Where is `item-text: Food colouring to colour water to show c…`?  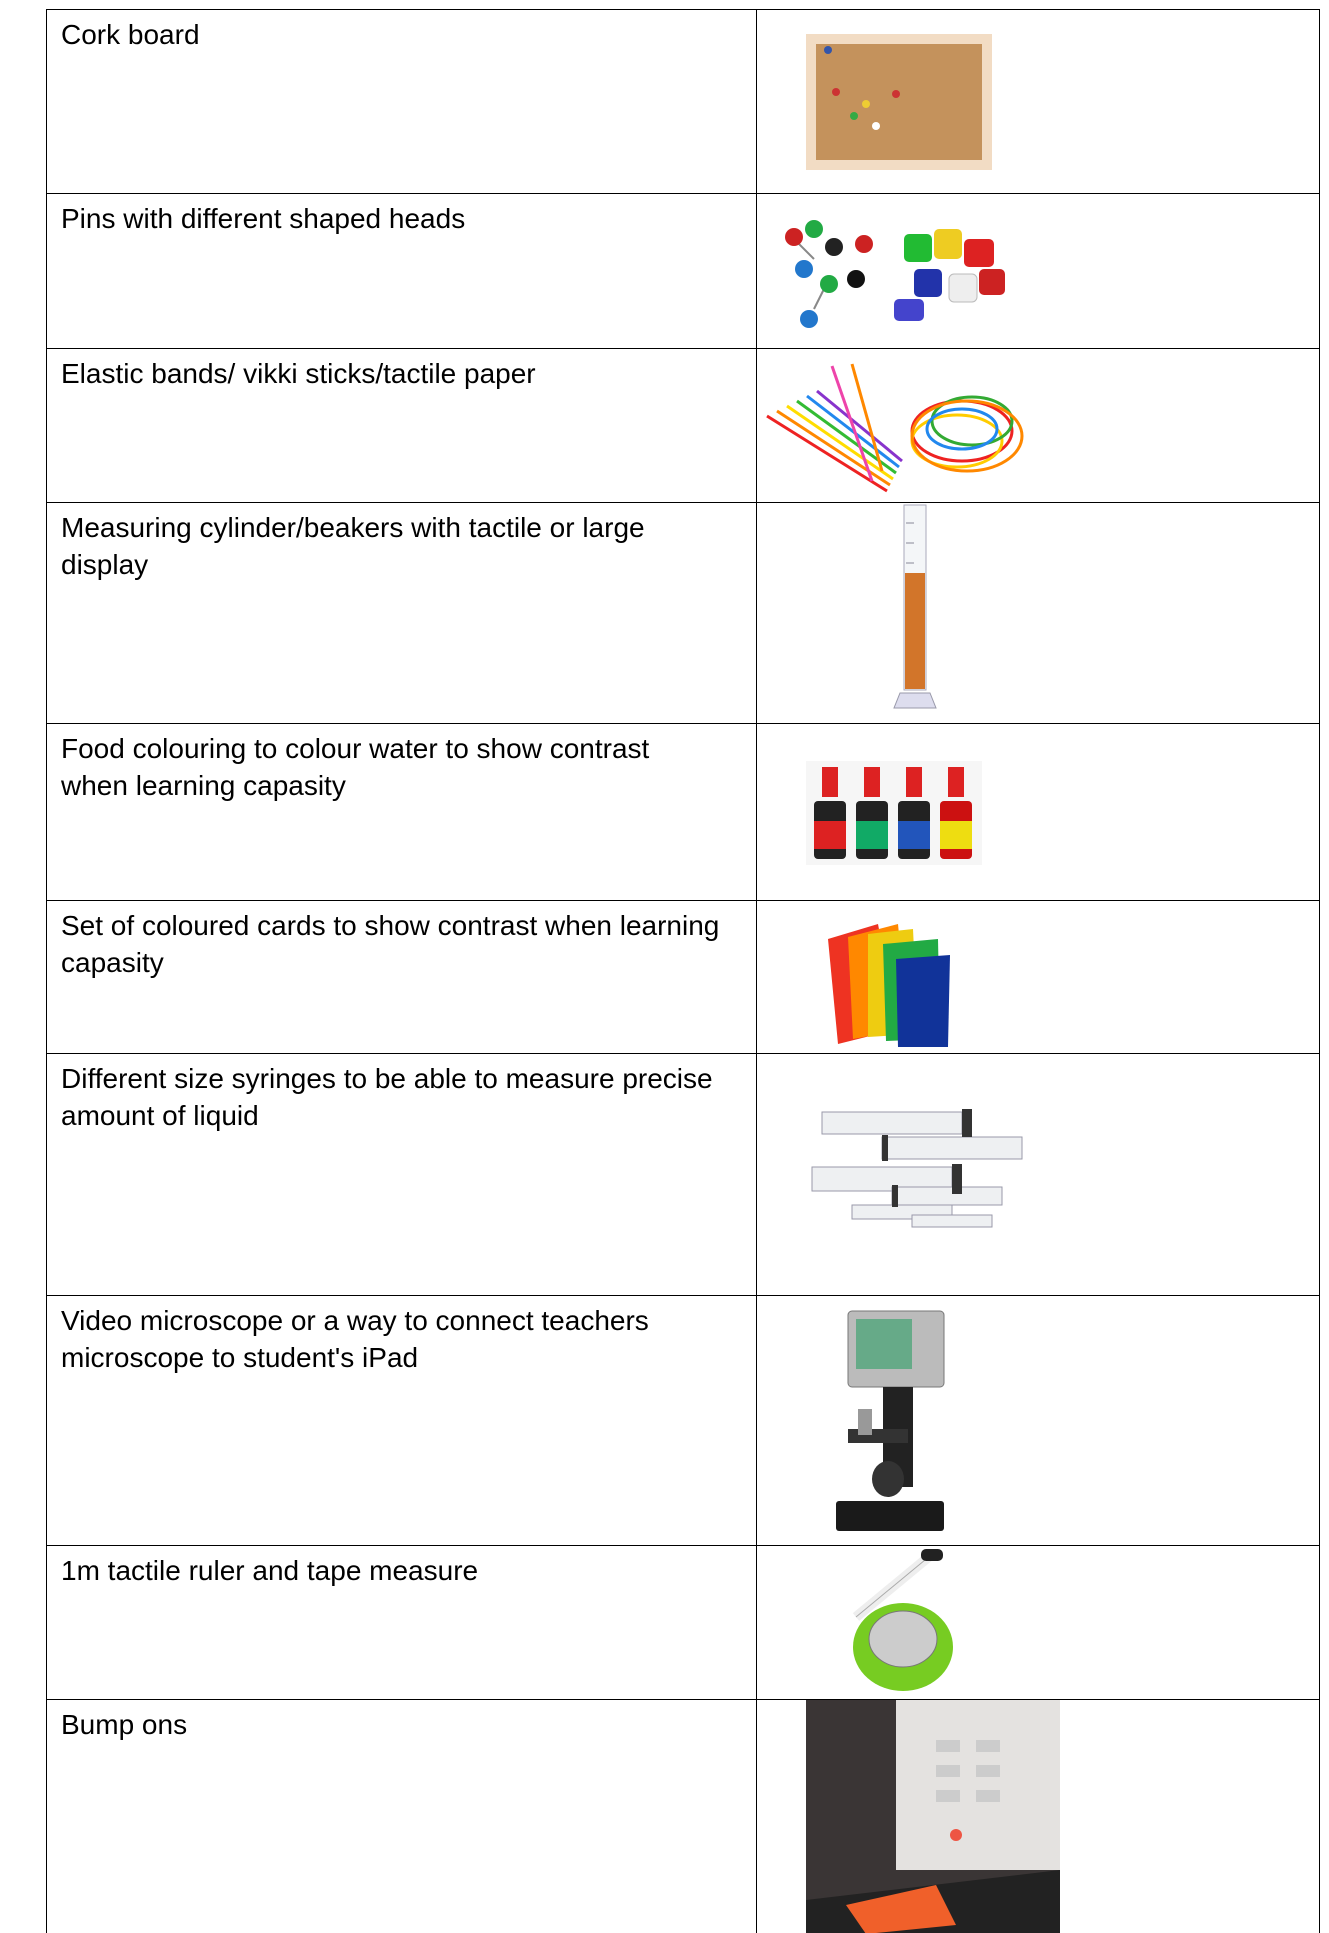
item-text: Food colouring to colour water to show c… is located at coordinates (355, 767).